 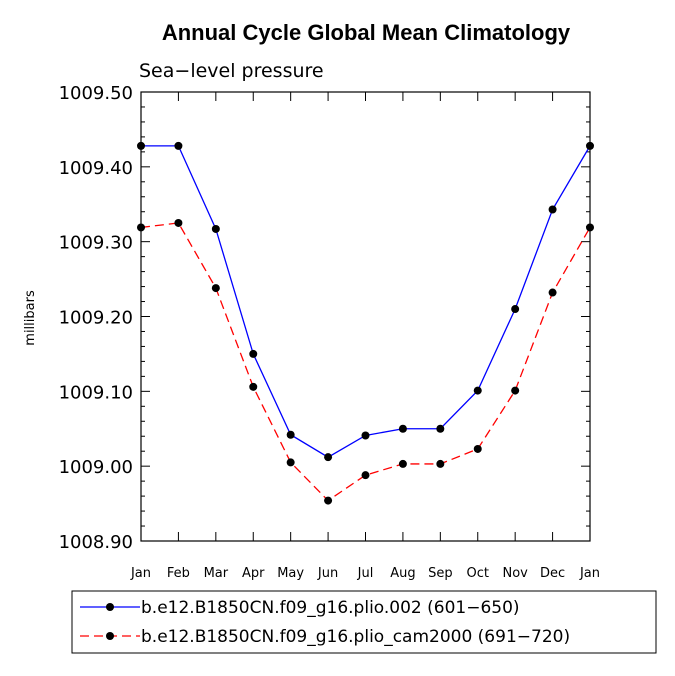 I want to click on y-tick-label: 1008.90, so click(x=96, y=542).